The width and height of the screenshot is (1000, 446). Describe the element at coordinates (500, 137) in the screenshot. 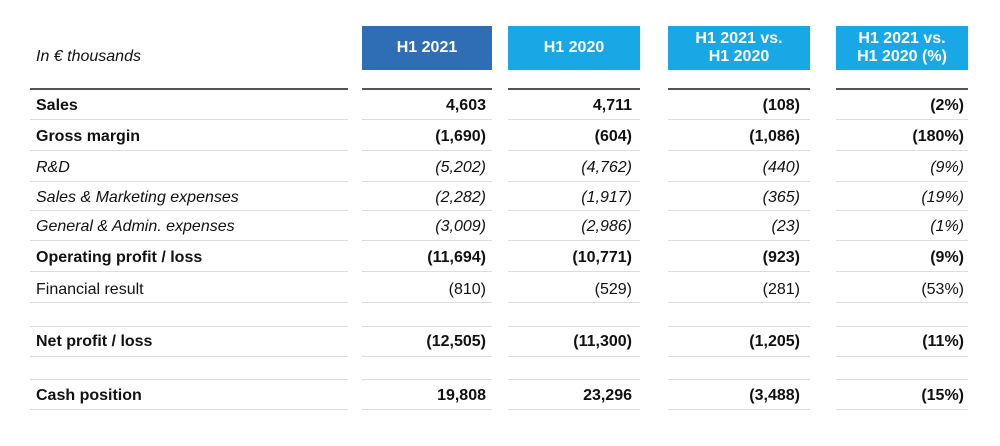

I see `table-row: Gross margin (1,690) (604) (1,086) (180%)` at that location.